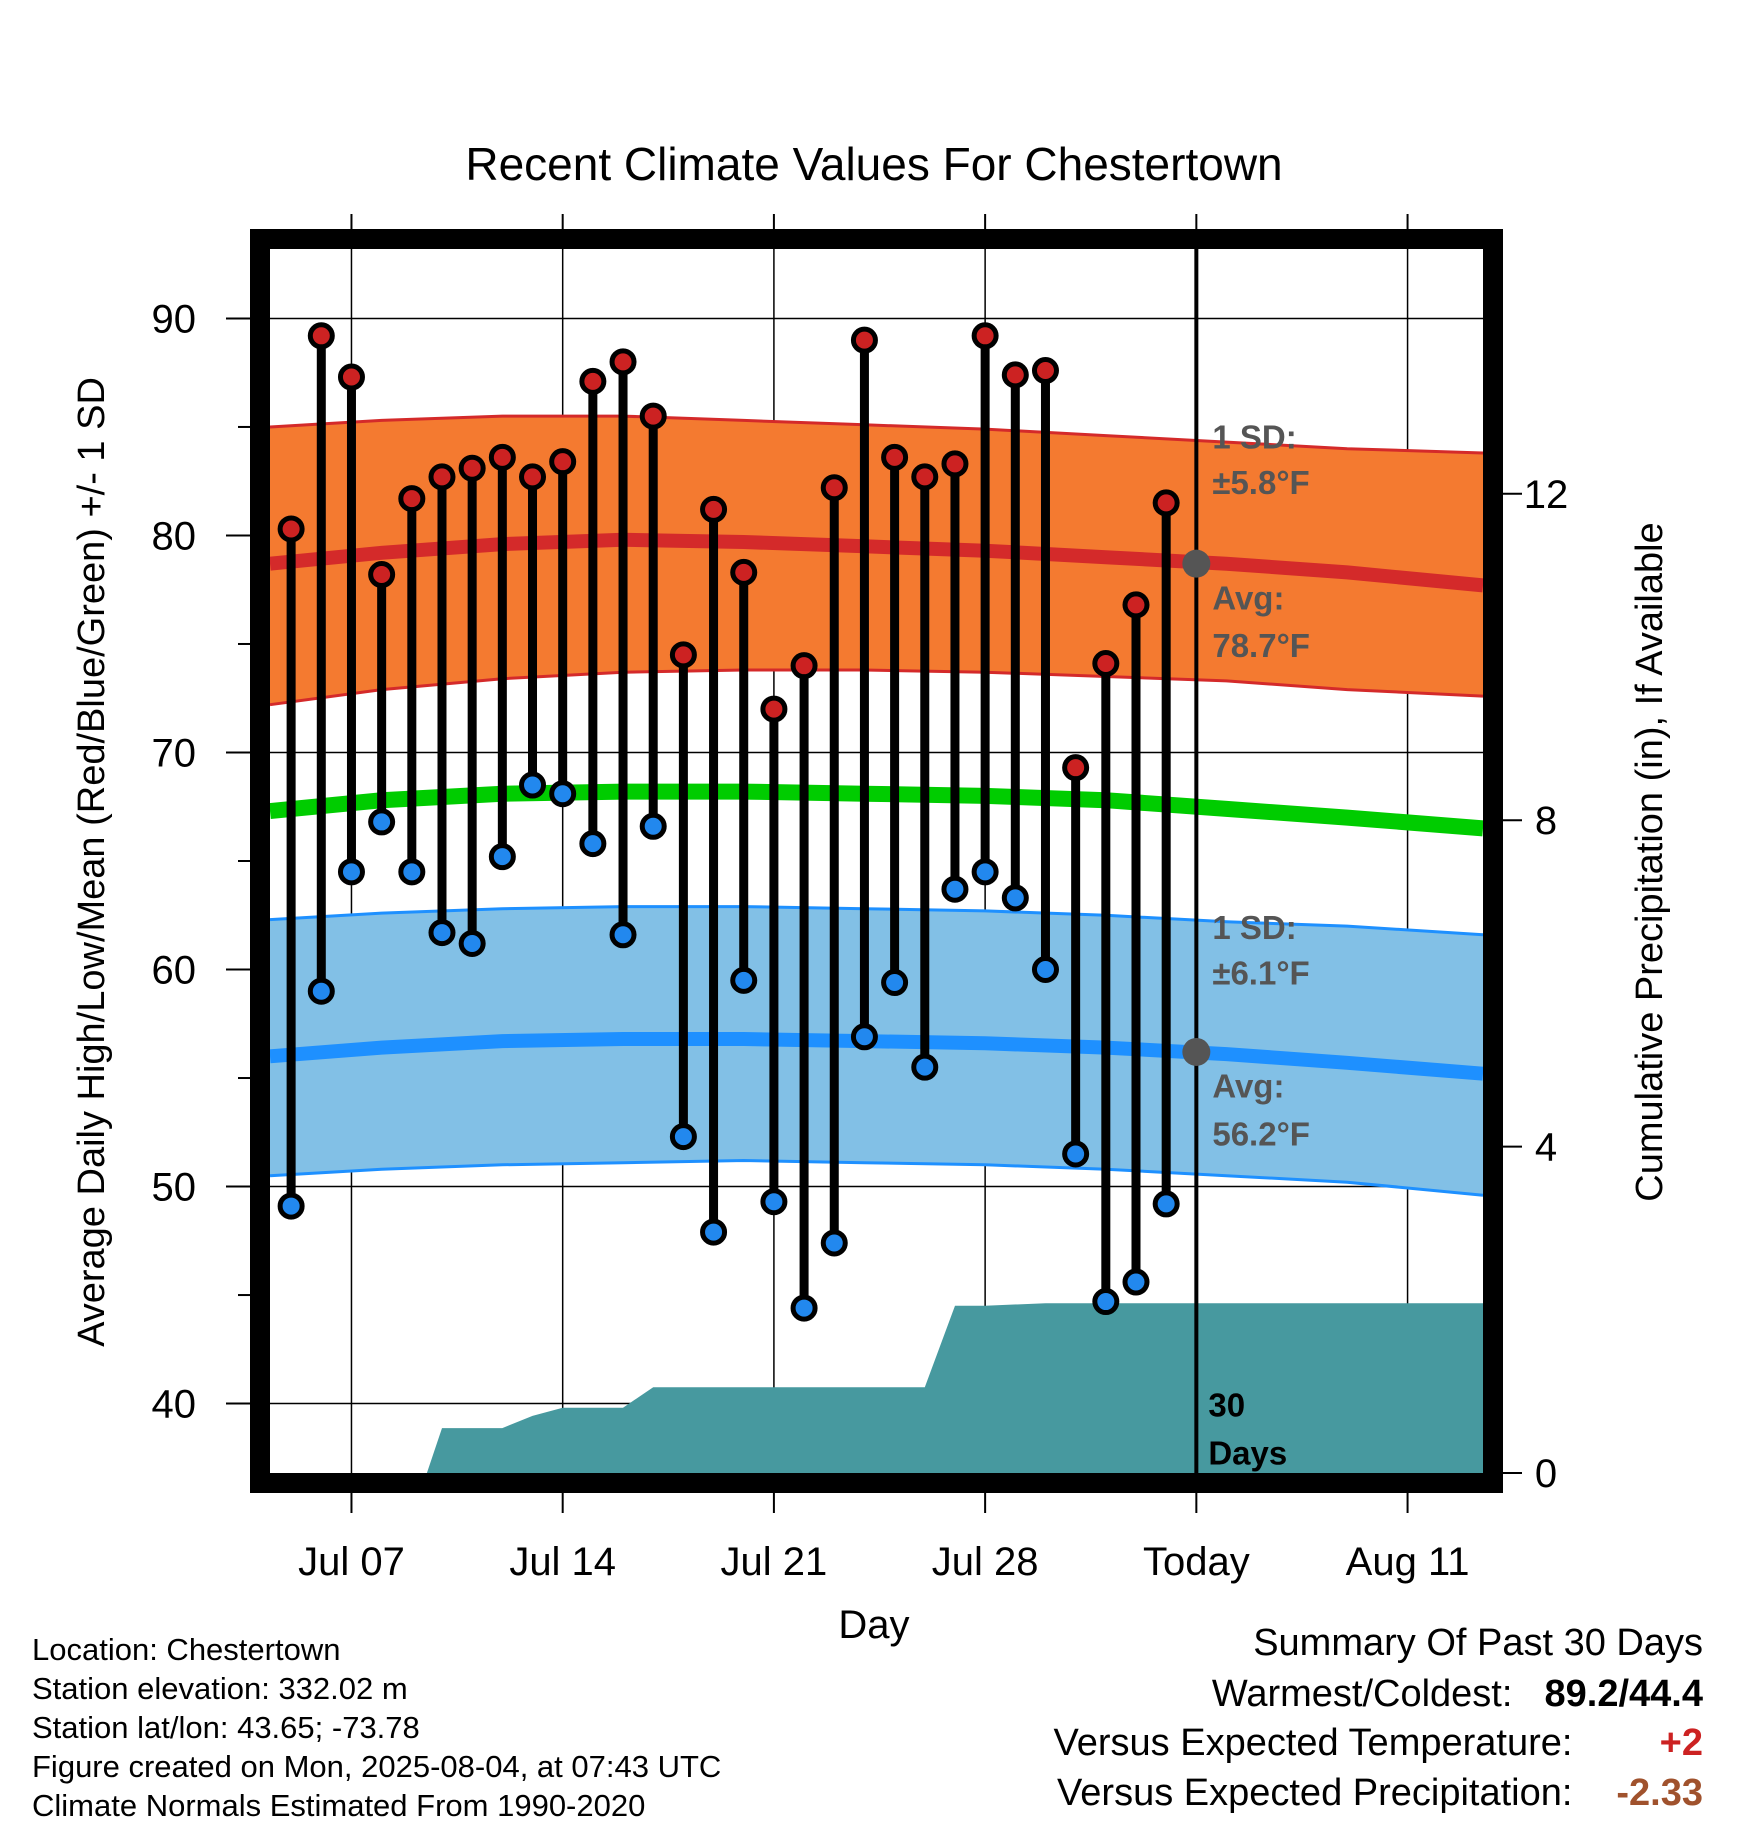  I want to click on today-high-avg-marker, so click(1196, 563).